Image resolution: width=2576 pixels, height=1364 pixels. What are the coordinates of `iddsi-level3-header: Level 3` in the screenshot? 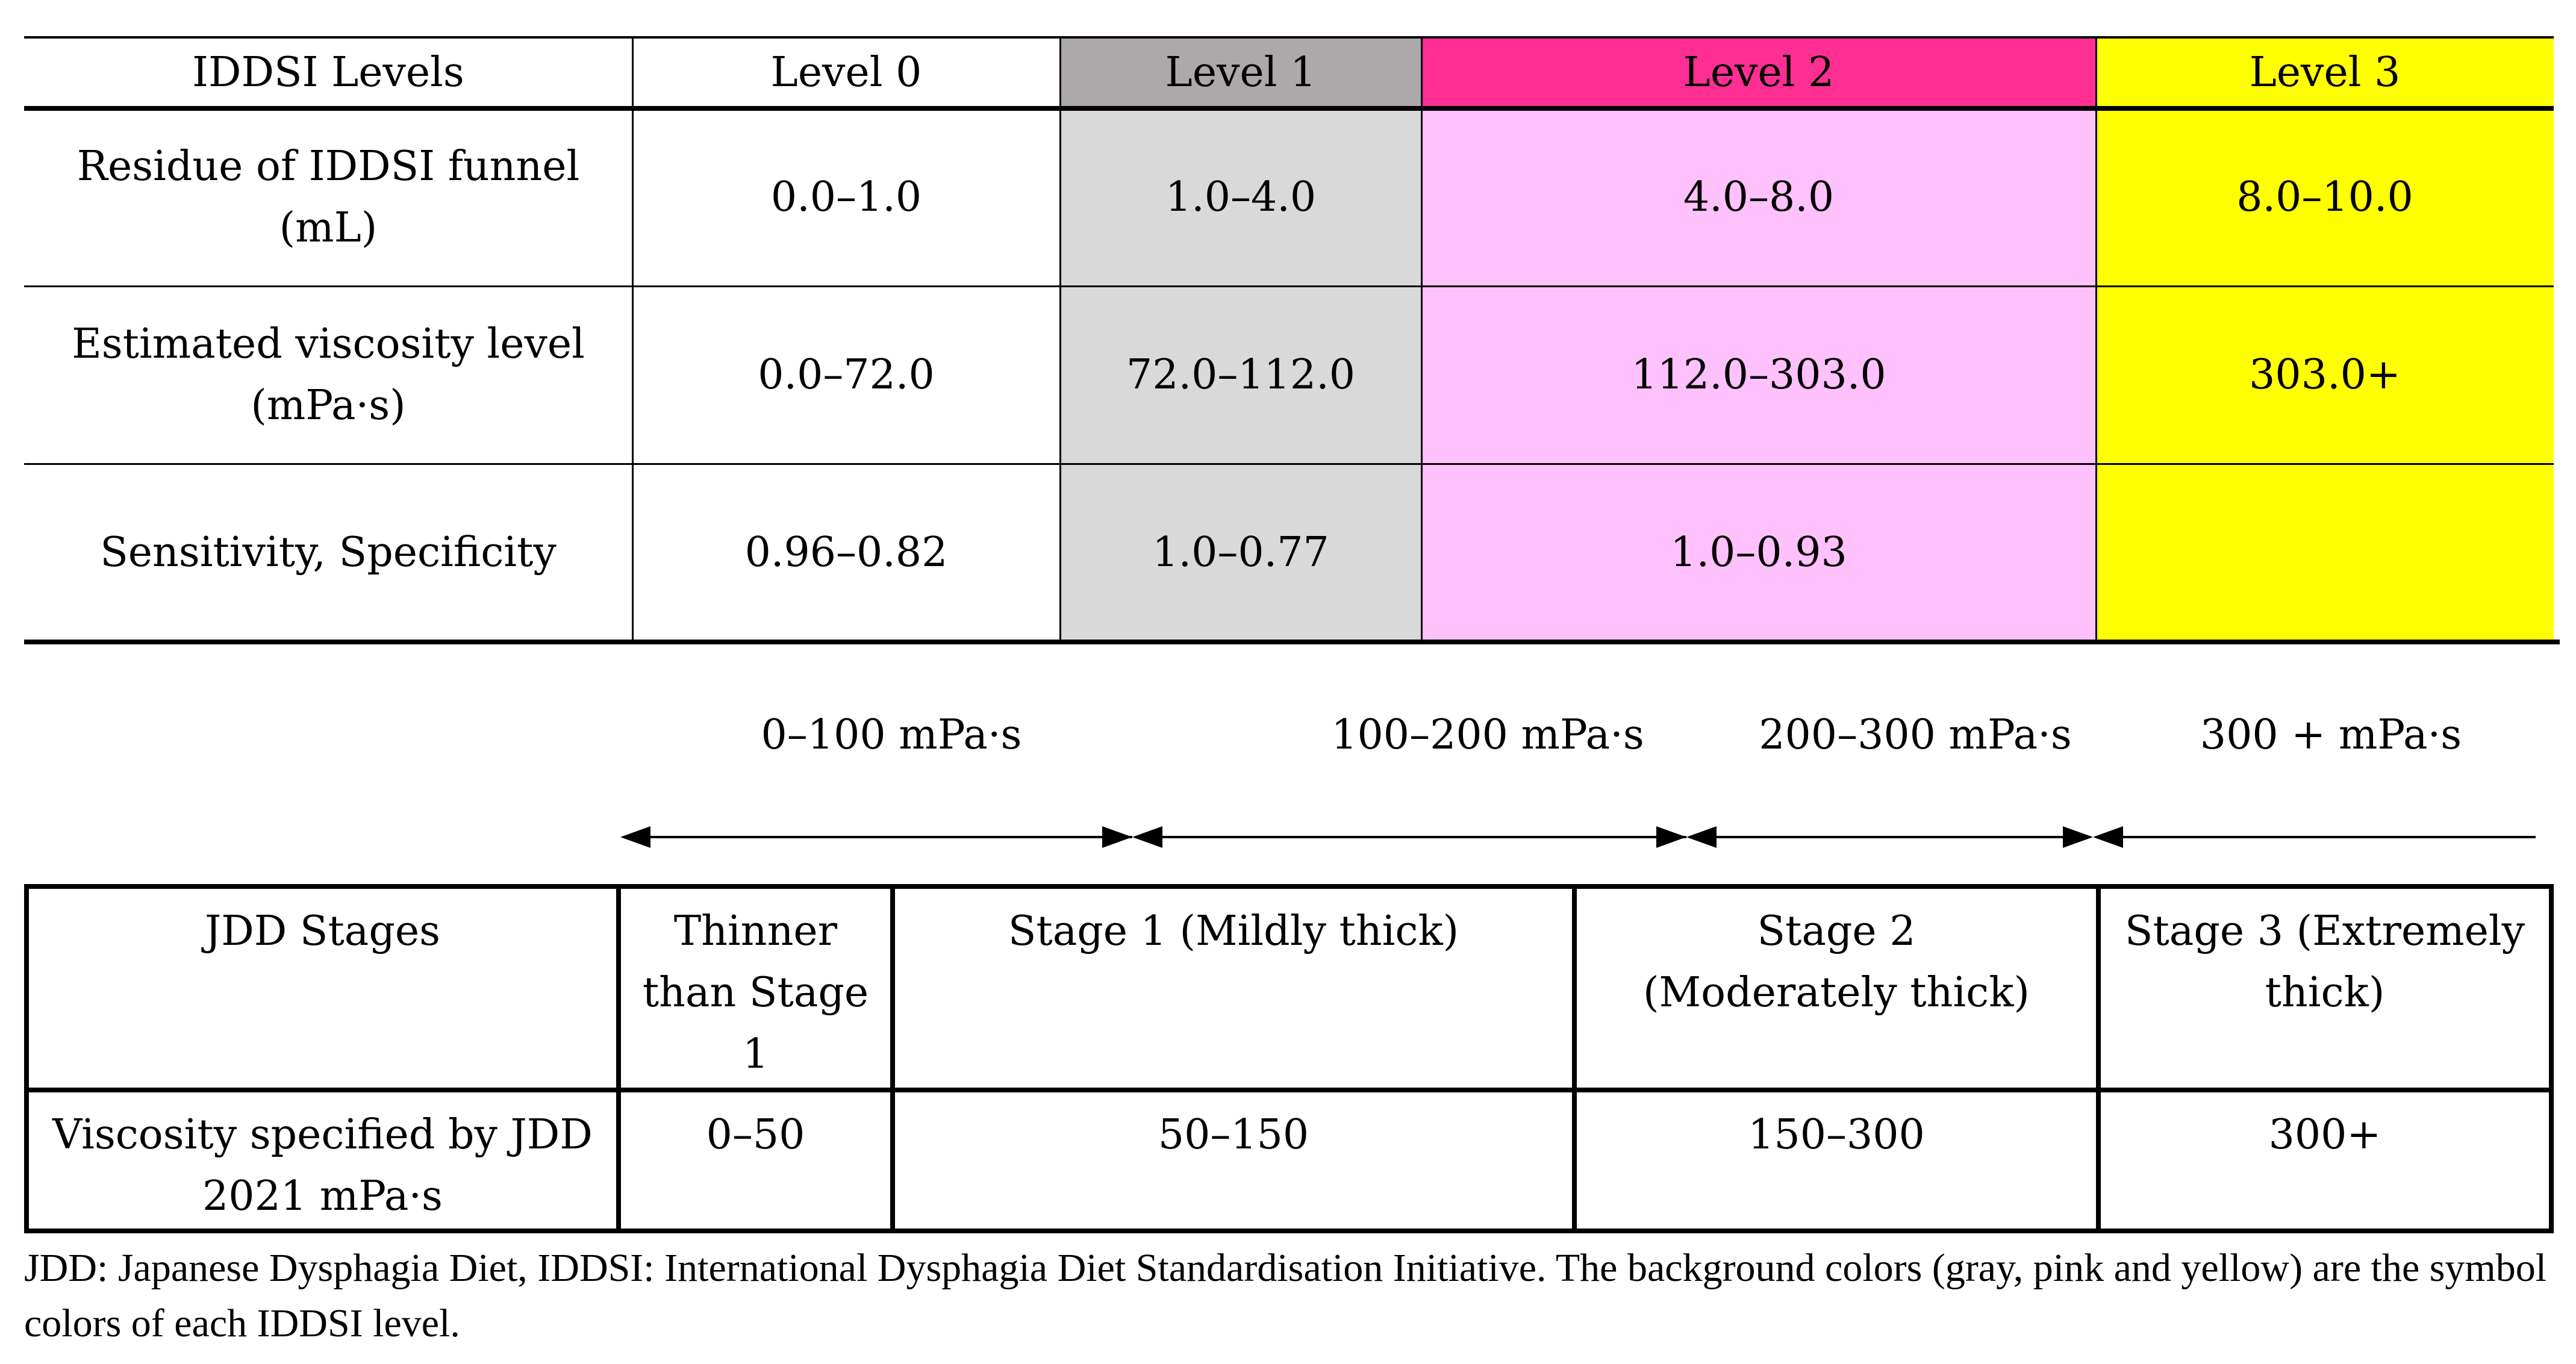 It's located at (2325, 72).